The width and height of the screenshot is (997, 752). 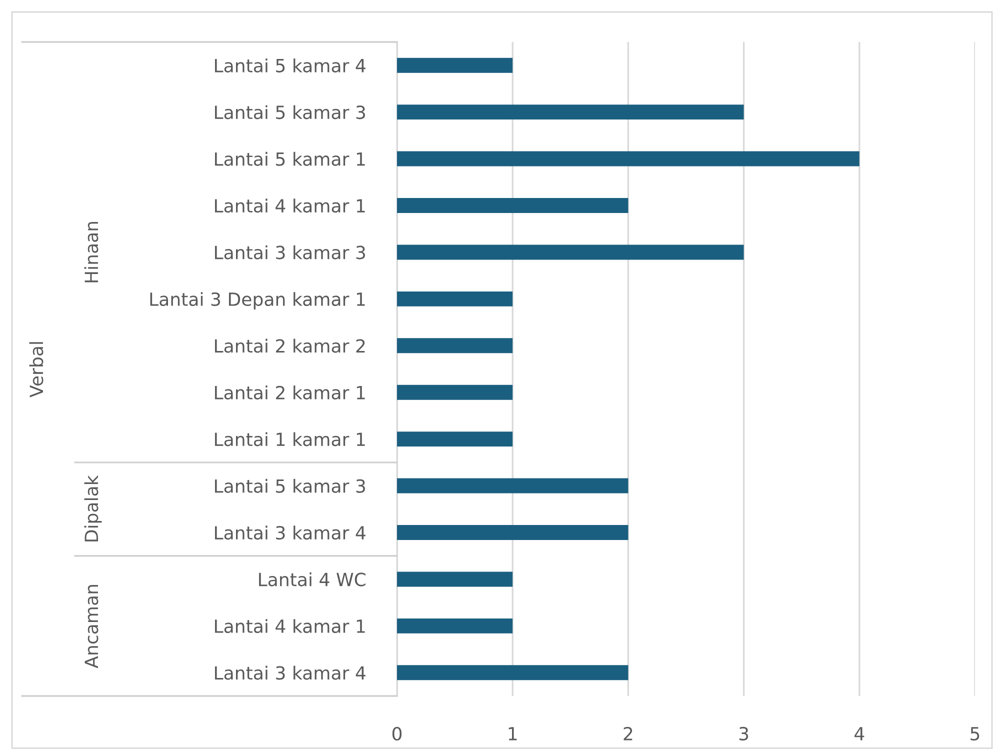 I want to click on y-tick-label: Lantai 2 kamar 1, so click(x=290, y=392).